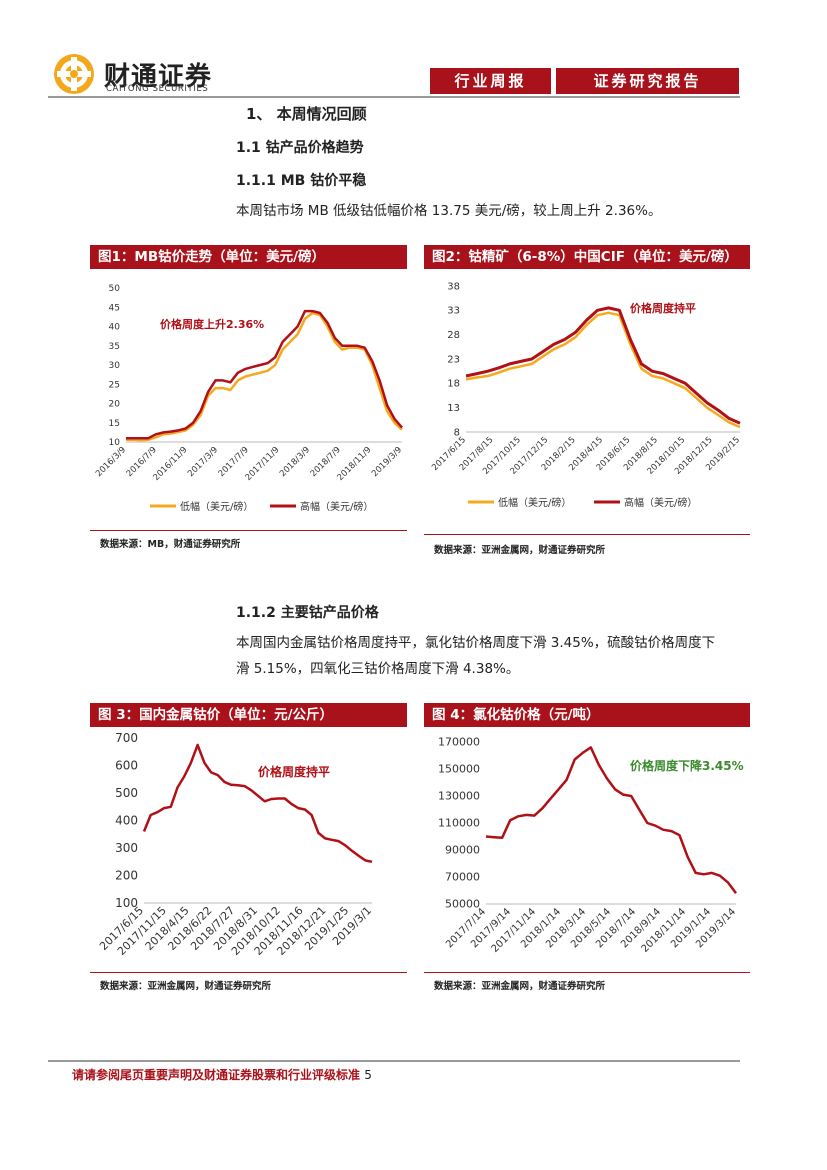 The image size is (827, 1170). Describe the element at coordinates (453, 335) in the screenshot. I see `y-tick-label: 28` at that location.